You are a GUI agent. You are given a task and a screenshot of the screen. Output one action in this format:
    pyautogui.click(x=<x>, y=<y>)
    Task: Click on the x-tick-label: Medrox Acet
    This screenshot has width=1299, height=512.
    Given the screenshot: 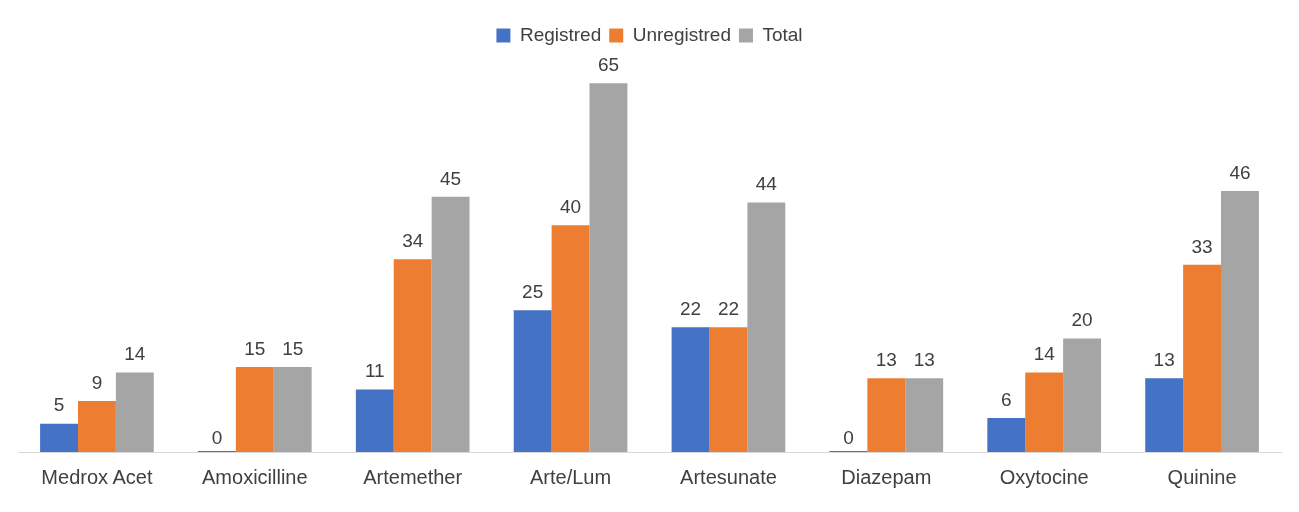 What is the action you would take?
    pyautogui.click(x=97, y=476)
    